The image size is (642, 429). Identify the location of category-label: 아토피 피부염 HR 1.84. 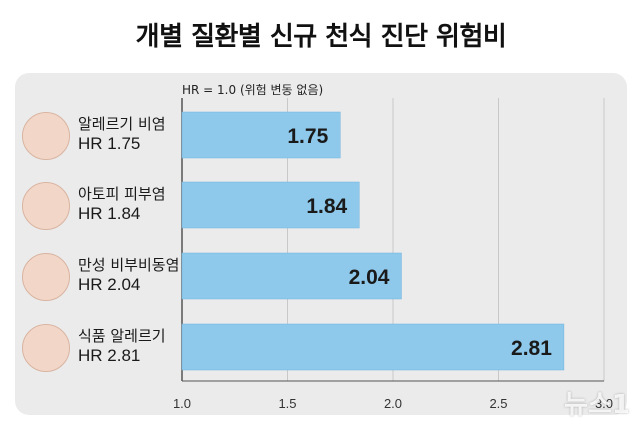
(122, 204).